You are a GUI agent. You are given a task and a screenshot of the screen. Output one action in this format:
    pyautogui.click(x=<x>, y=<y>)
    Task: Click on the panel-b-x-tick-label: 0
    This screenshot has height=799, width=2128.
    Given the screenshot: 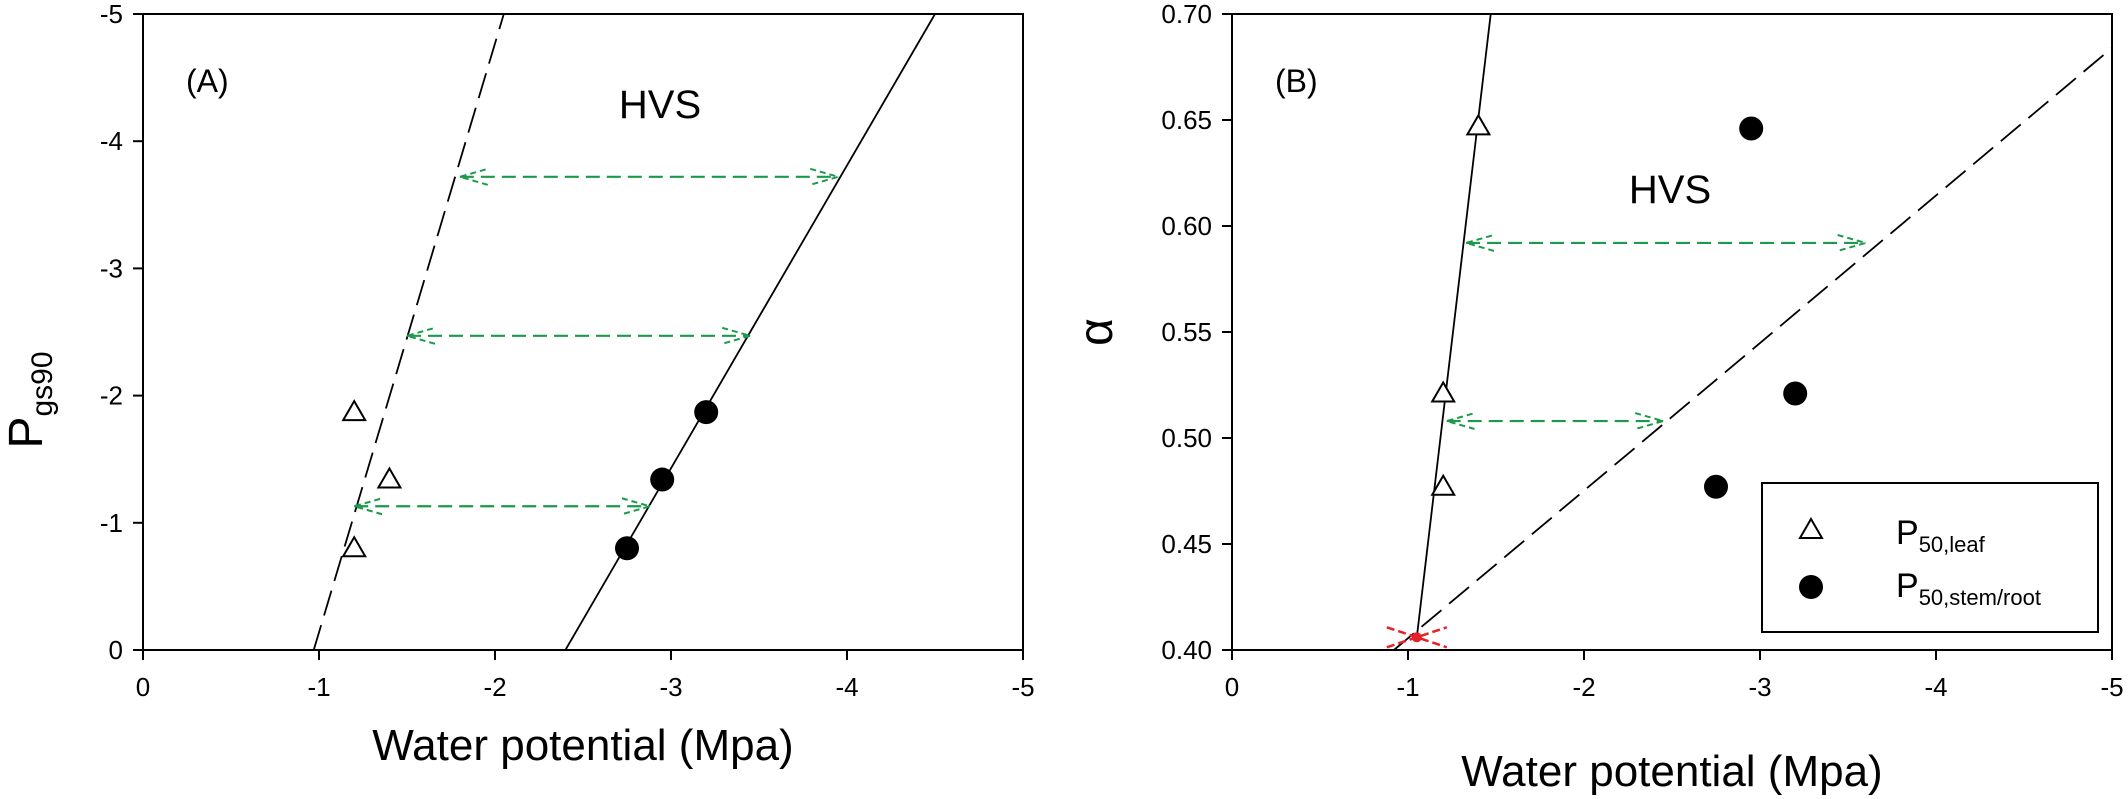 What is the action you would take?
    pyautogui.click(x=1232, y=687)
    